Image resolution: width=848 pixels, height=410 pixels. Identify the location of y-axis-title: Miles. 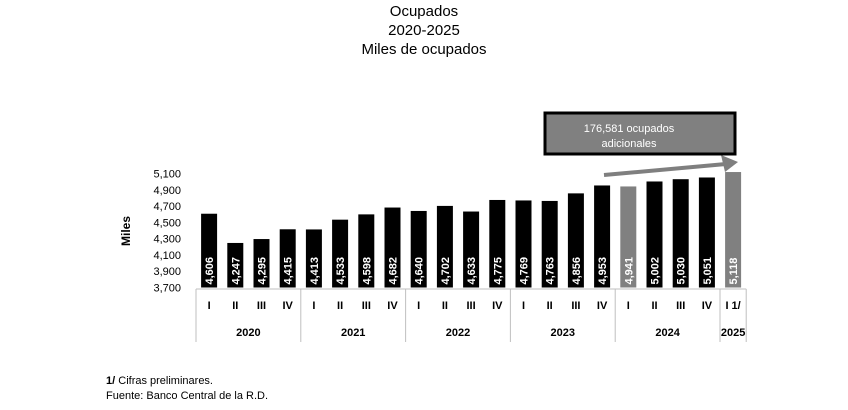
(126, 231).